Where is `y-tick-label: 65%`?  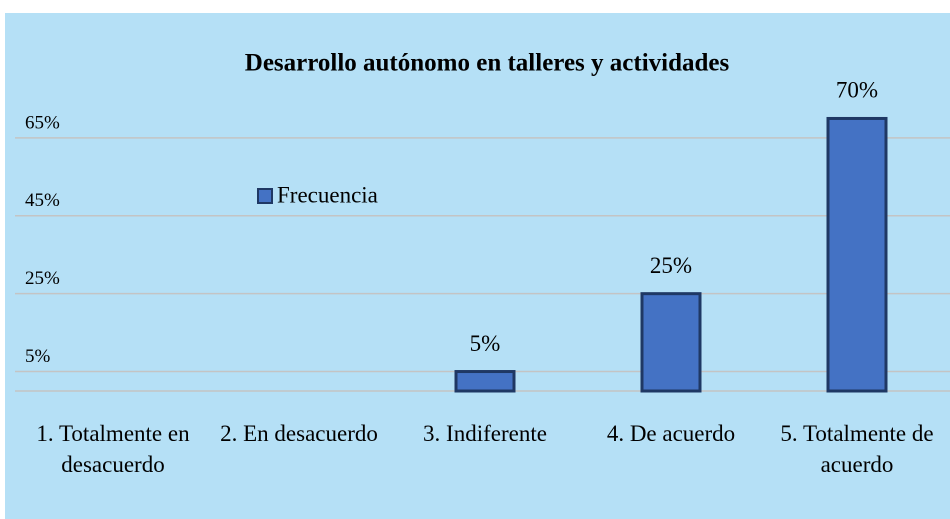 y-tick-label: 65% is located at coordinates (42, 122).